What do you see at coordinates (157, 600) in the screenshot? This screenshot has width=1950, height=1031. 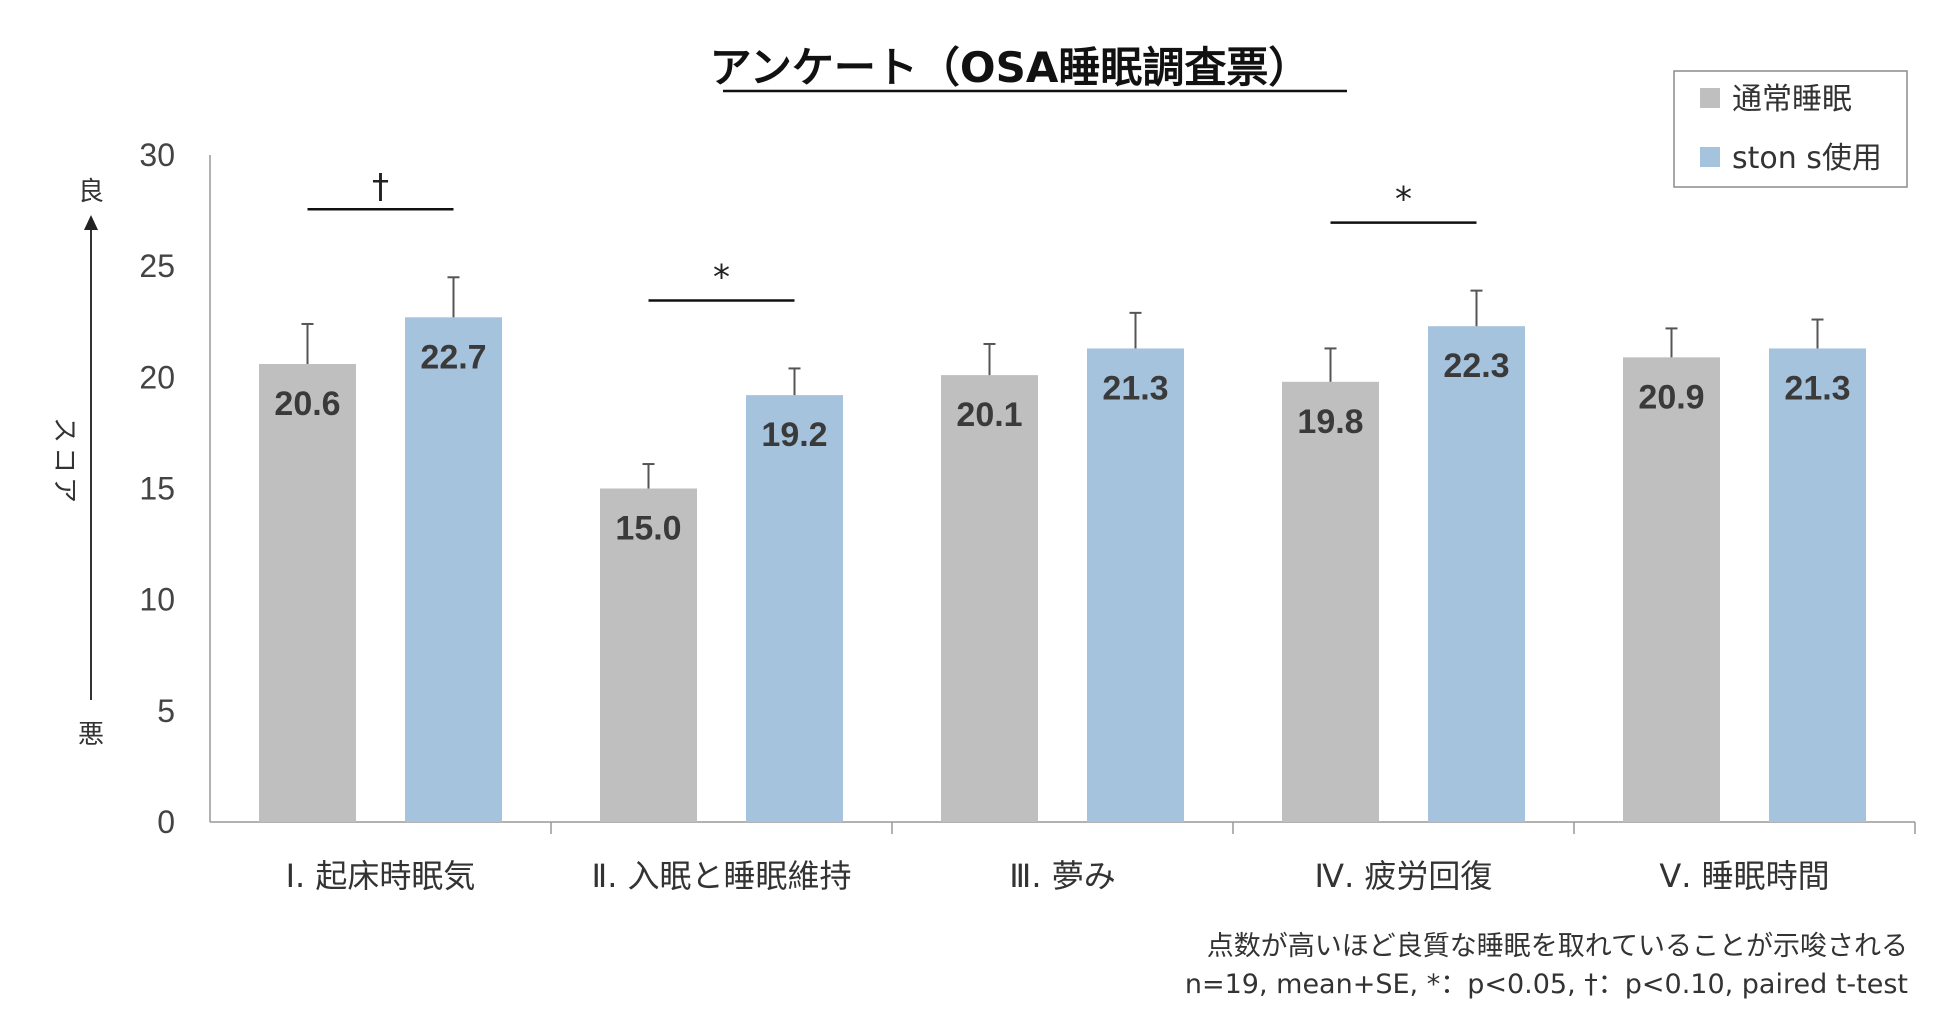 I see `y-tick-label-10: 10` at bounding box center [157, 600].